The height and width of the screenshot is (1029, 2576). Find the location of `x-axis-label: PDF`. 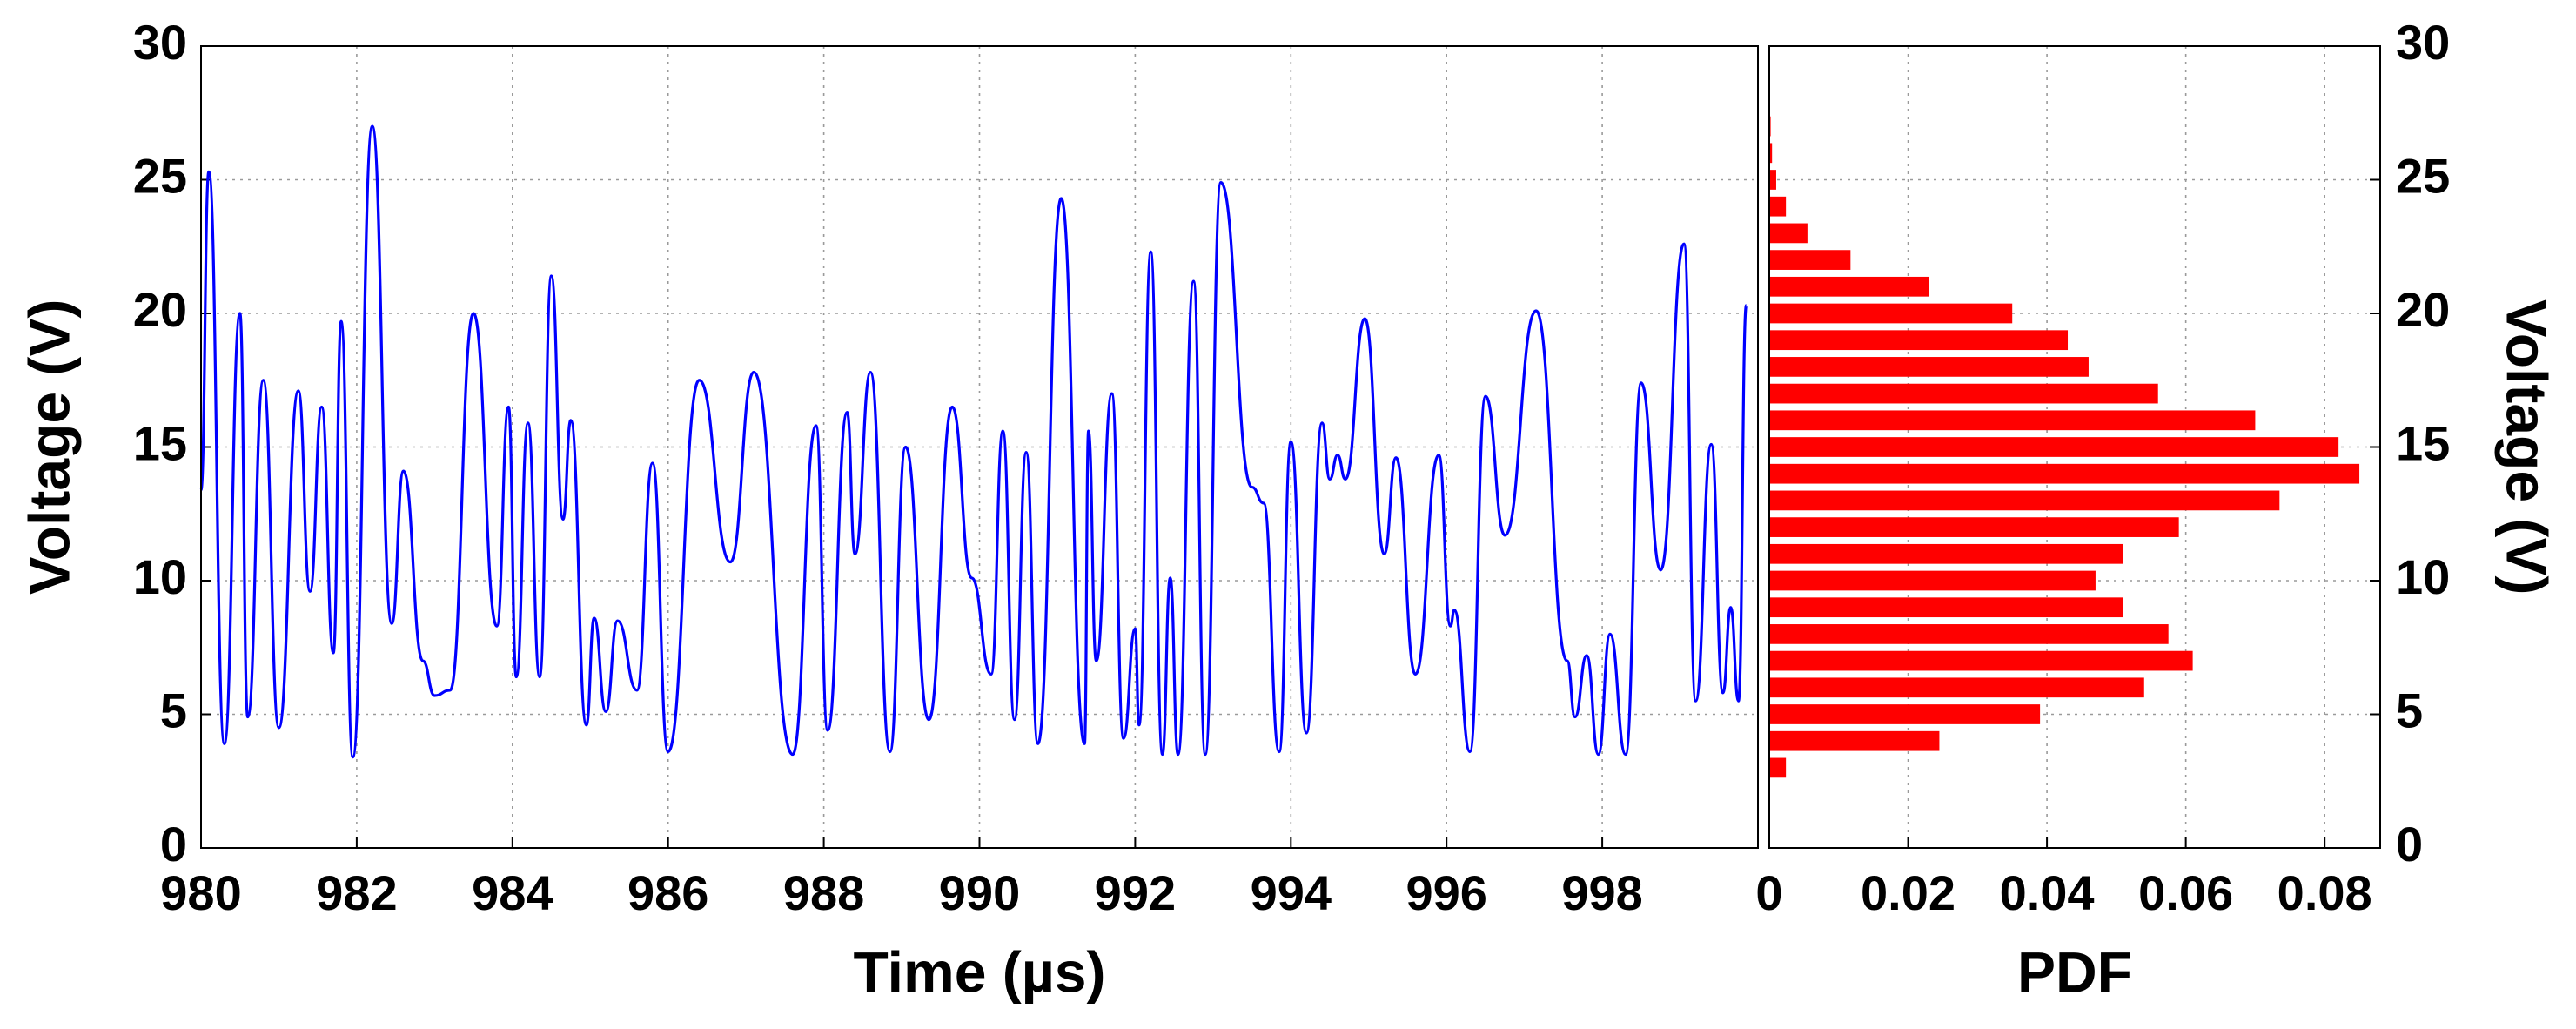

x-axis-label: PDF is located at coordinates (2074, 971).